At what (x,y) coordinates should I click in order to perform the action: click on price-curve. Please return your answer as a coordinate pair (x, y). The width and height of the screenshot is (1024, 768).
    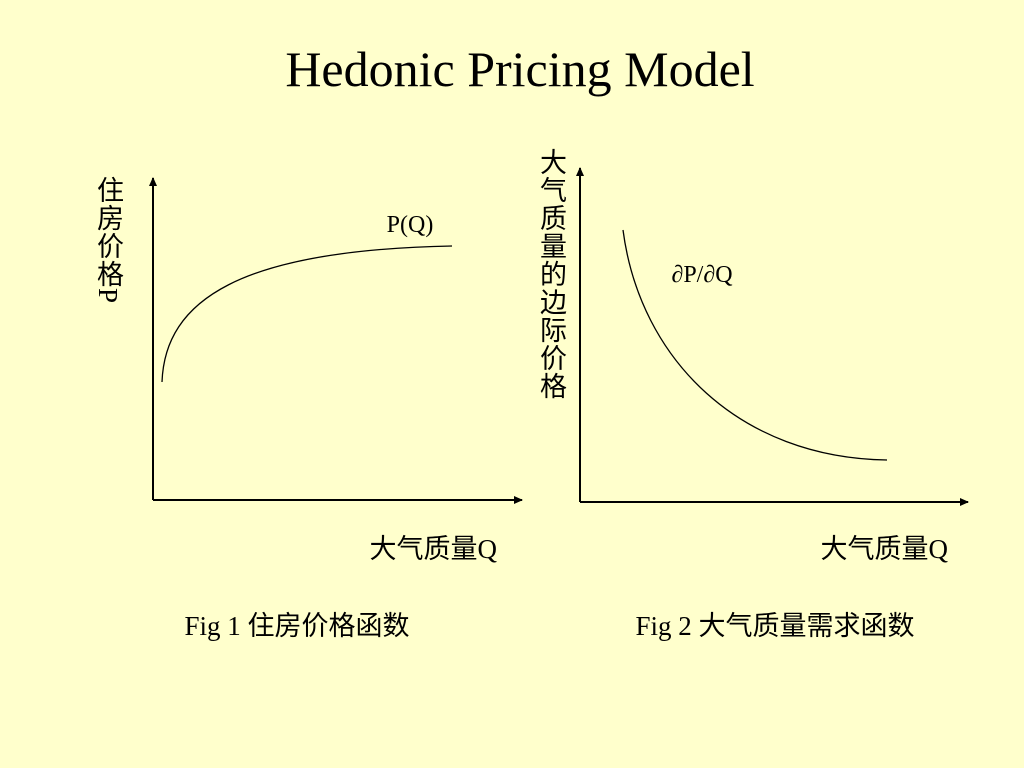
    Looking at the image, I should click on (307, 314).